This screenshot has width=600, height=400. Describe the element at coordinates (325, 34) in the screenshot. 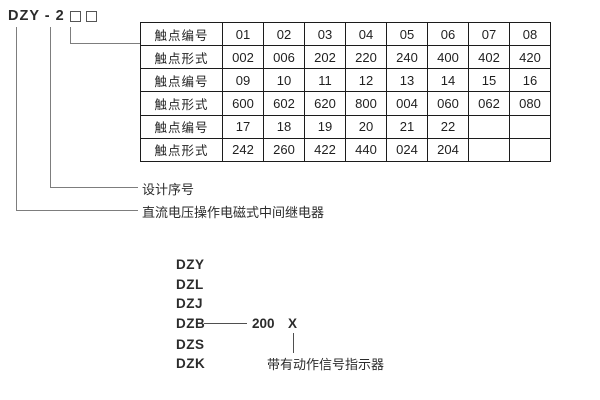

I see `table-cell: 03` at that location.